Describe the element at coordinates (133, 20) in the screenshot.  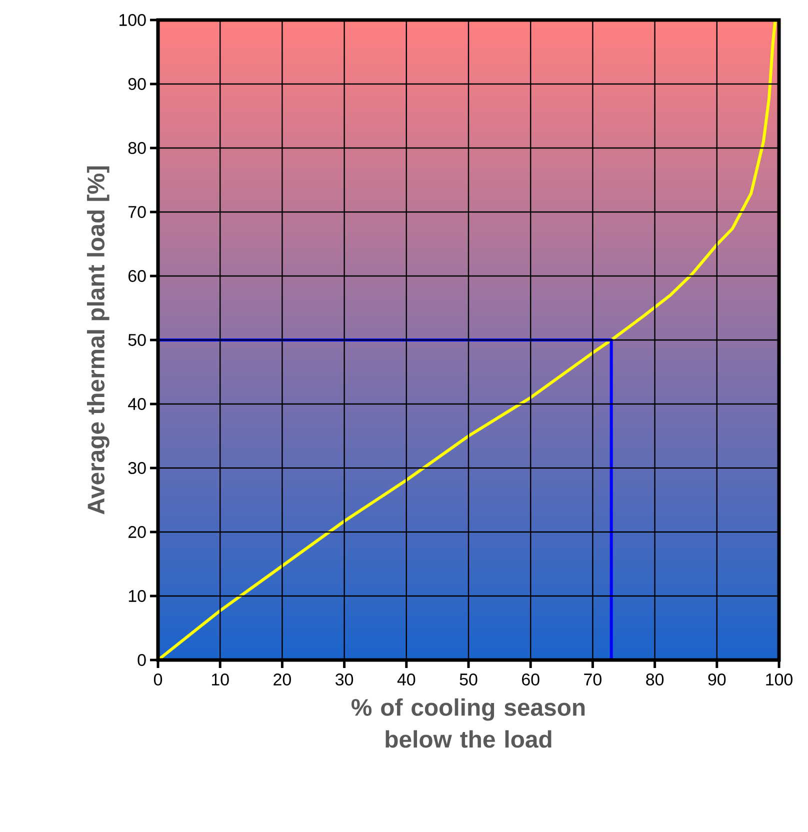
I see `y-tick-label: 100` at that location.